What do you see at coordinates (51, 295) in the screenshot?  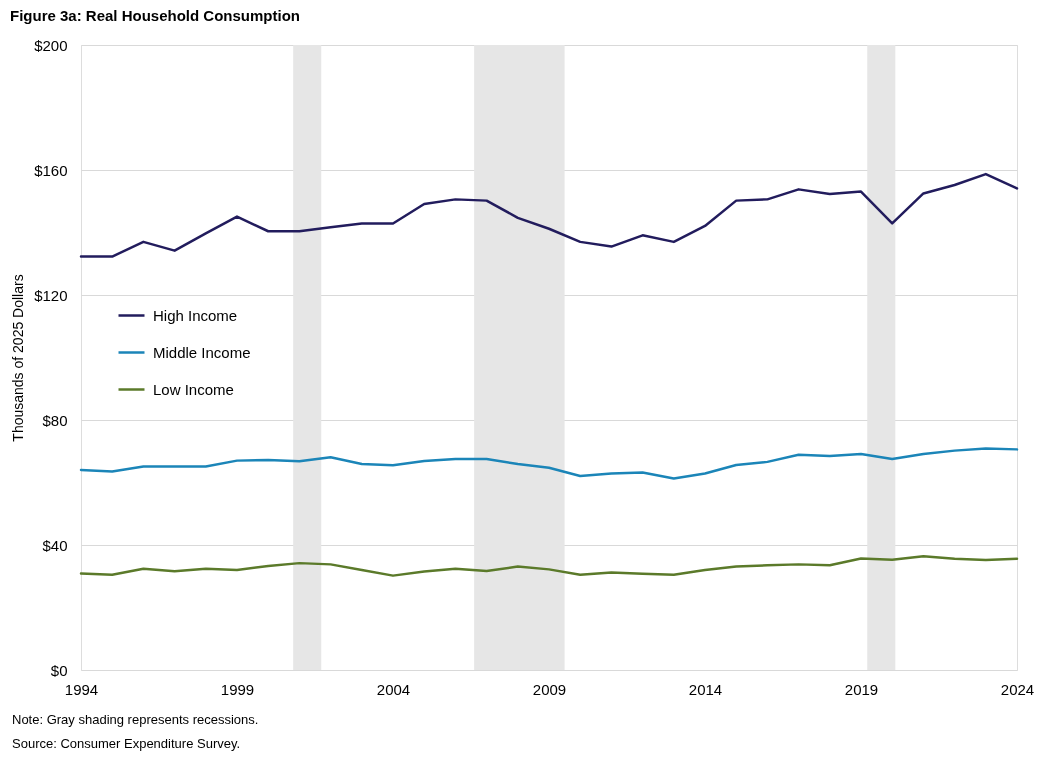 I see `y-tick-label: $120` at bounding box center [51, 295].